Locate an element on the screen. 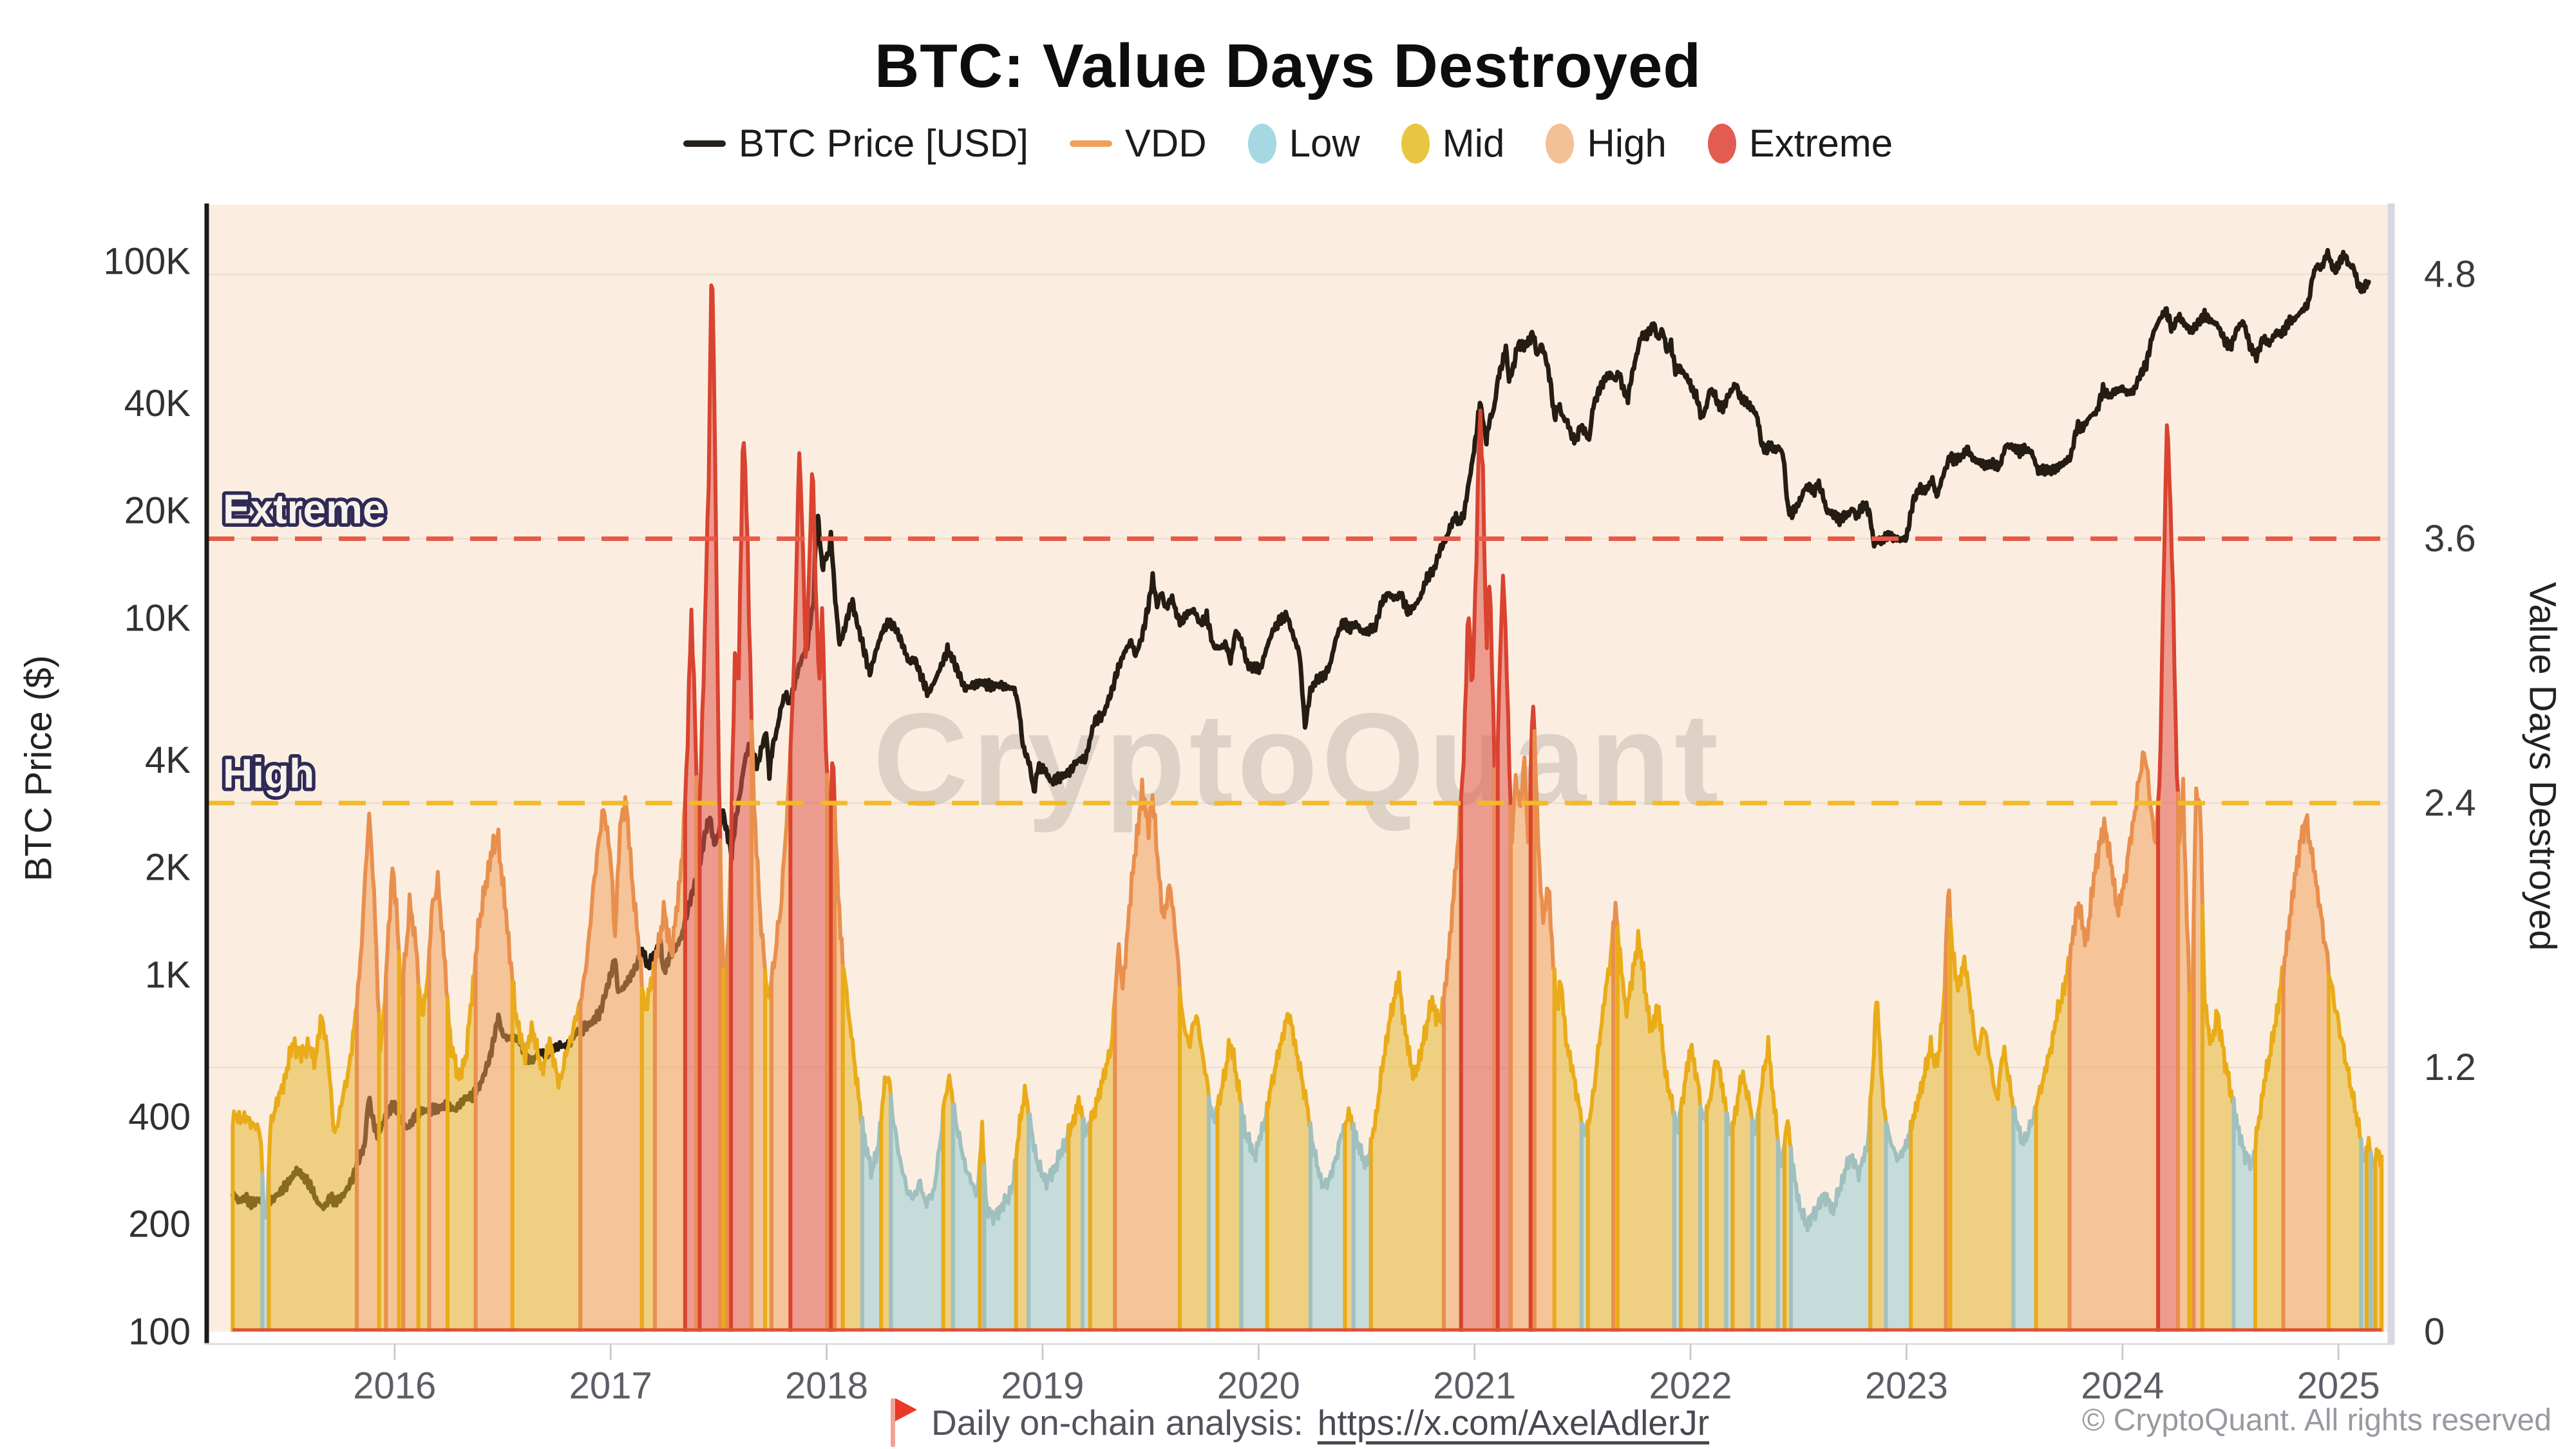 The image size is (2576, 1449). legend-item-extreme: Extreme is located at coordinates (1800, 143).